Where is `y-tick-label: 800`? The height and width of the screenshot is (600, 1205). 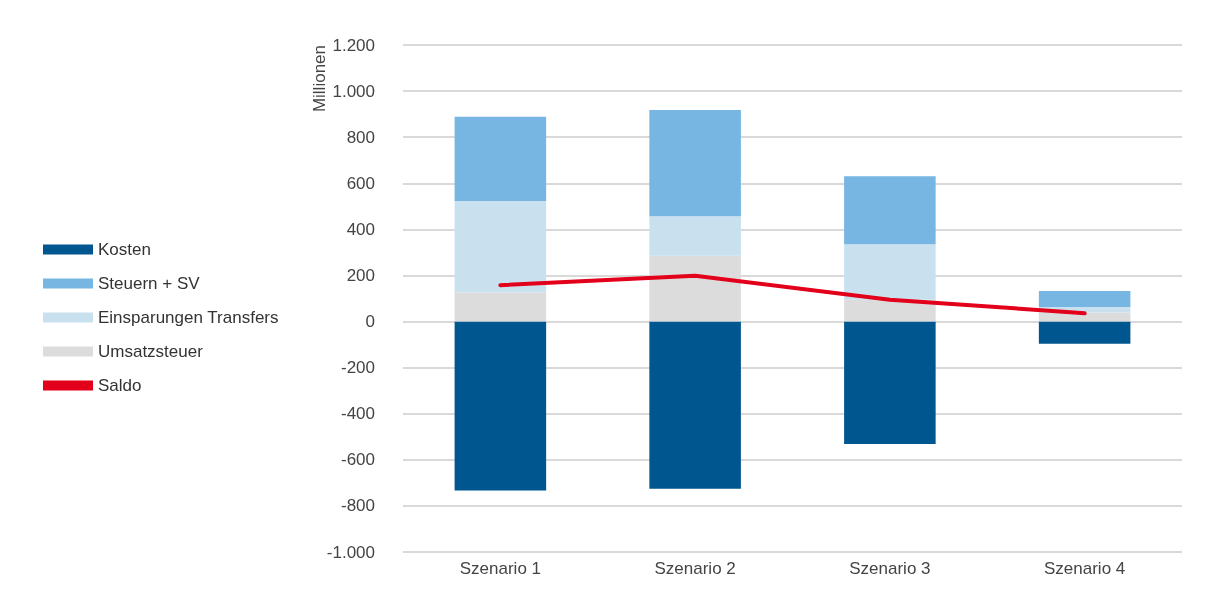
y-tick-label: 800 is located at coordinates (360, 137).